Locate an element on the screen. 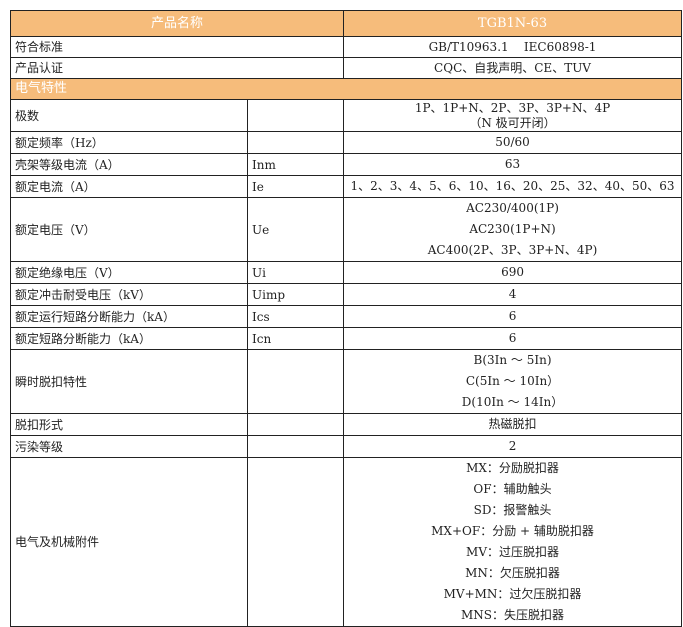 This screenshot has width=683, height=627. row-label: 额定频率（Hz） is located at coordinates (129, 142).